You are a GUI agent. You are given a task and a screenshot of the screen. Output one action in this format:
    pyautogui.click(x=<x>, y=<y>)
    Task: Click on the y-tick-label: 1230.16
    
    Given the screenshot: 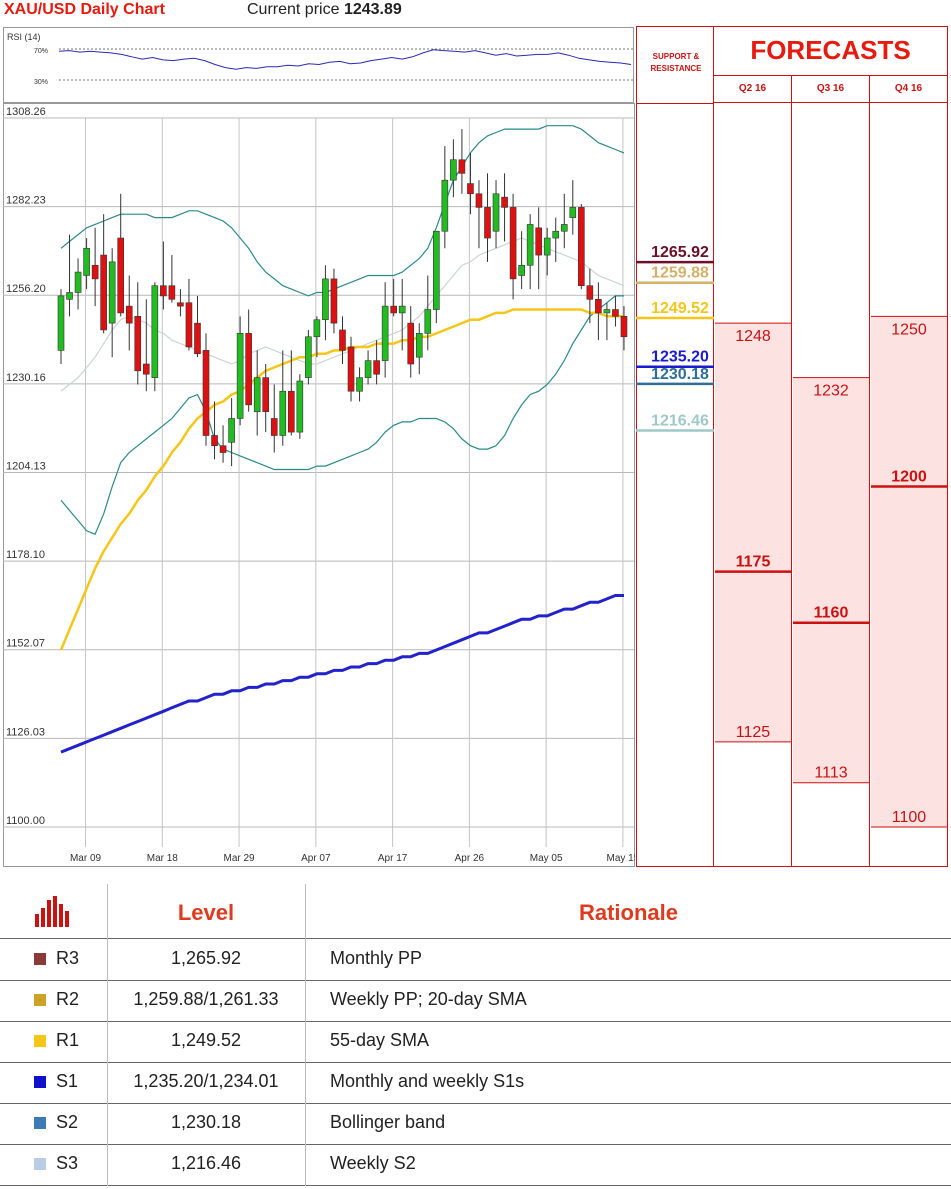 What is the action you would take?
    pyautogui.click(x=26, y=378)
    